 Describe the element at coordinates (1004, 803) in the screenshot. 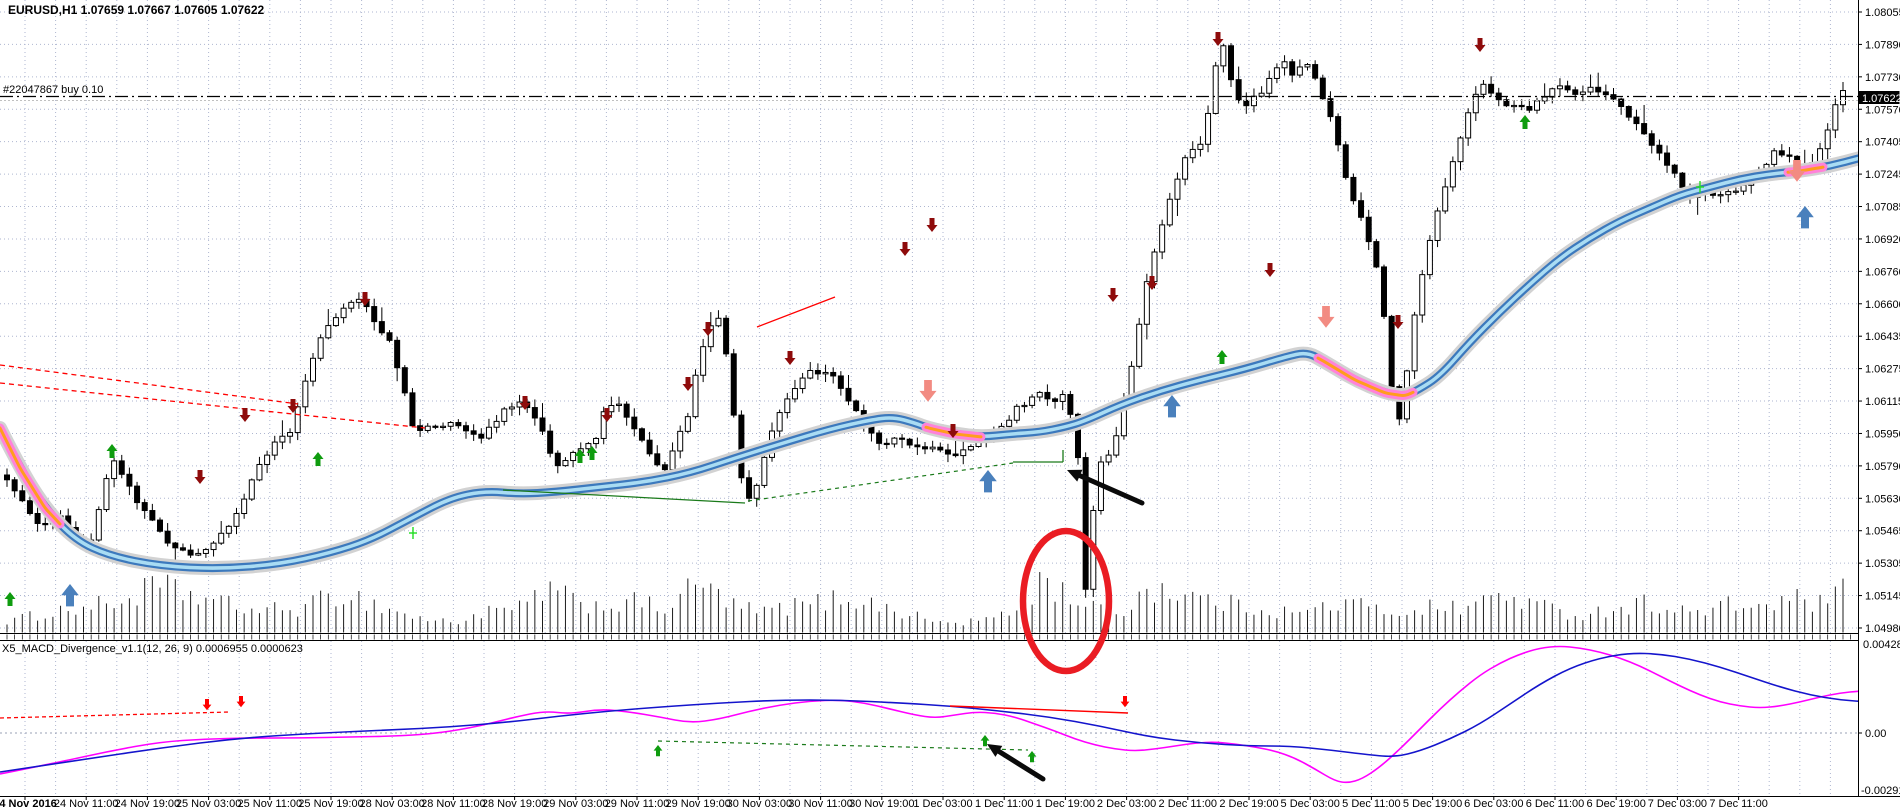

I see `time-tick-label: 1 Dec 11:00` at that location.